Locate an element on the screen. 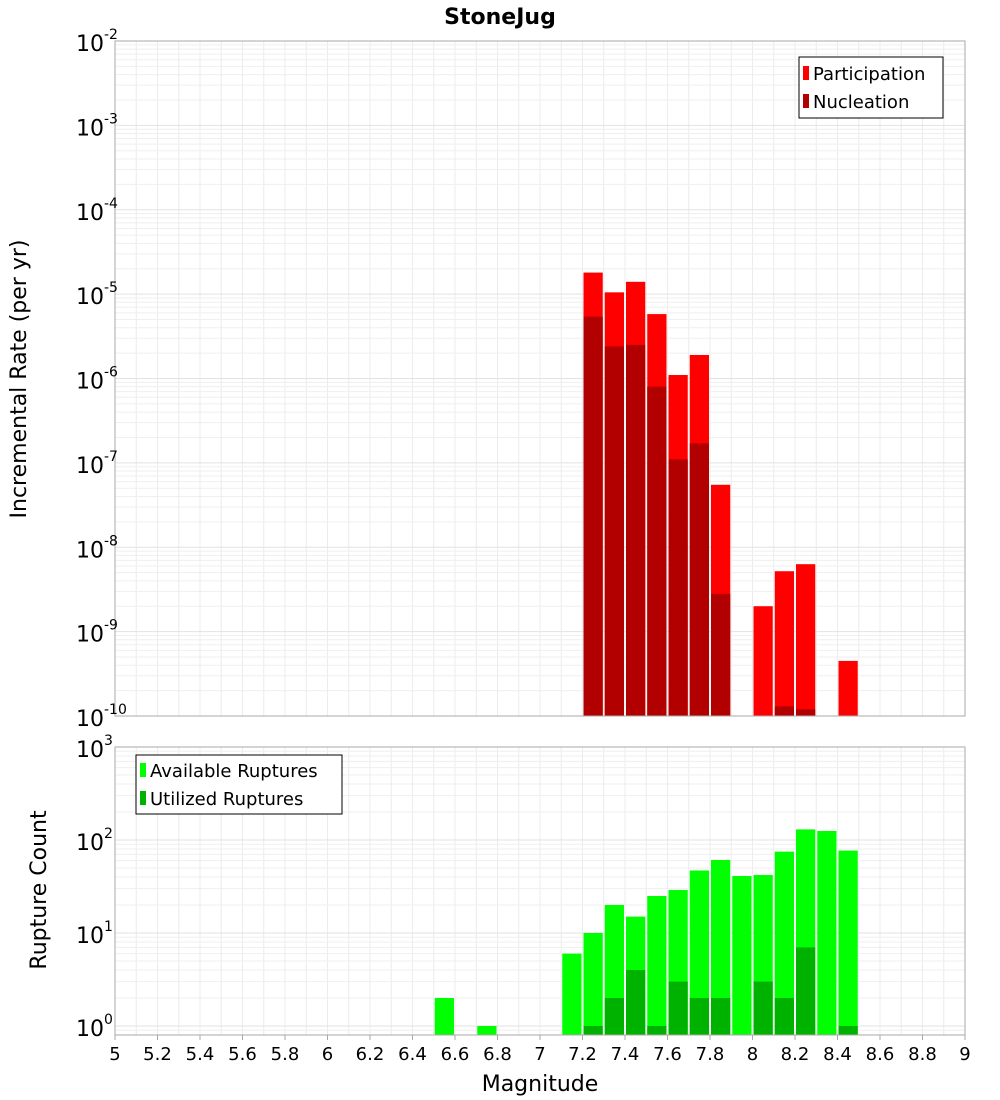 The height and width of the screenshot is (1100, 1000). x-tick-label: 8.2 is located at coordinates (795, 1054).